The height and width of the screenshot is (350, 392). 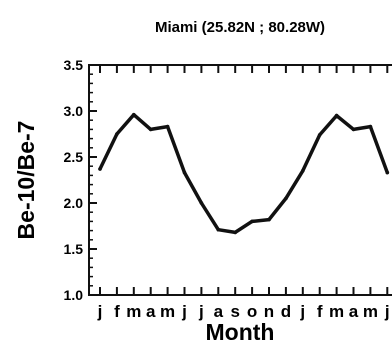 I want to click on y-tick-label: 2.5, so click(x=74, y=157).